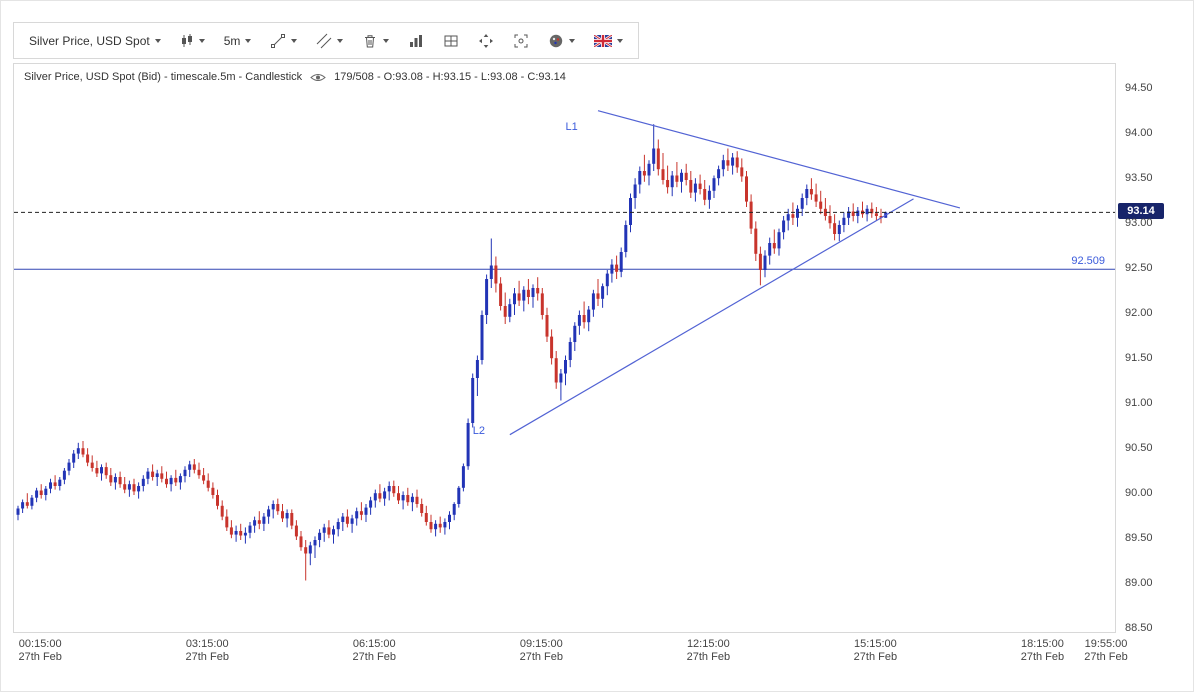 The image size is (1194, 692). I want to click on trend-line-label: L2, so click(479, 431).